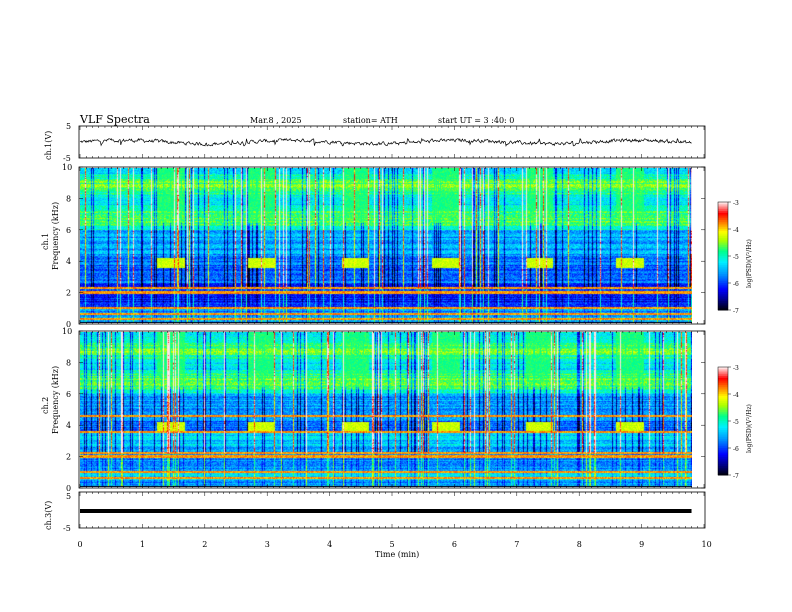  Describe the element at coordinates (375, 512) in the screenshot. I see `ch3-waveform-panel: 5 -5 ch.3(V)` at that location.